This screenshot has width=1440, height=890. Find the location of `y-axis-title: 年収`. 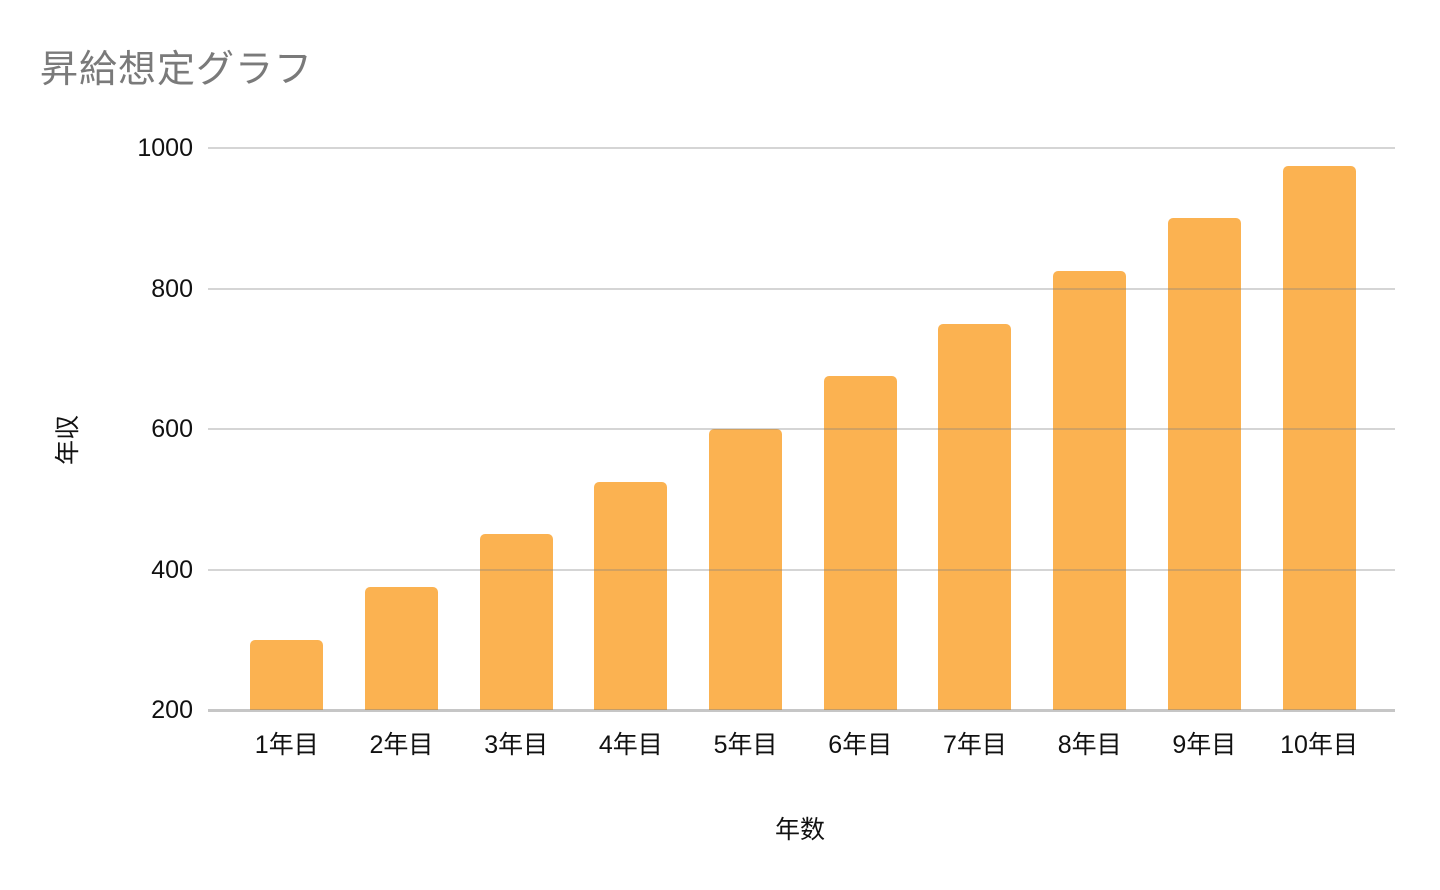

y-axis-title: 年収 is located at coordinates (68, 440).